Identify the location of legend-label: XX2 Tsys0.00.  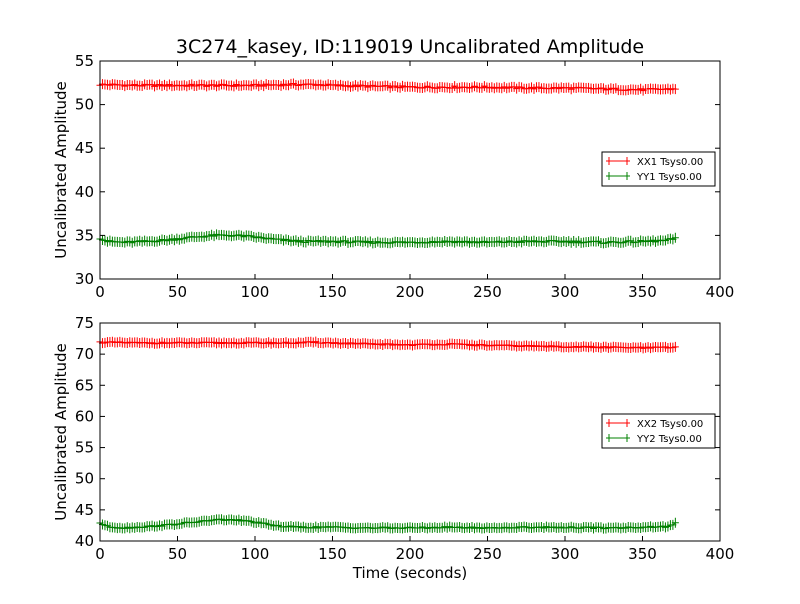
(670, 424).